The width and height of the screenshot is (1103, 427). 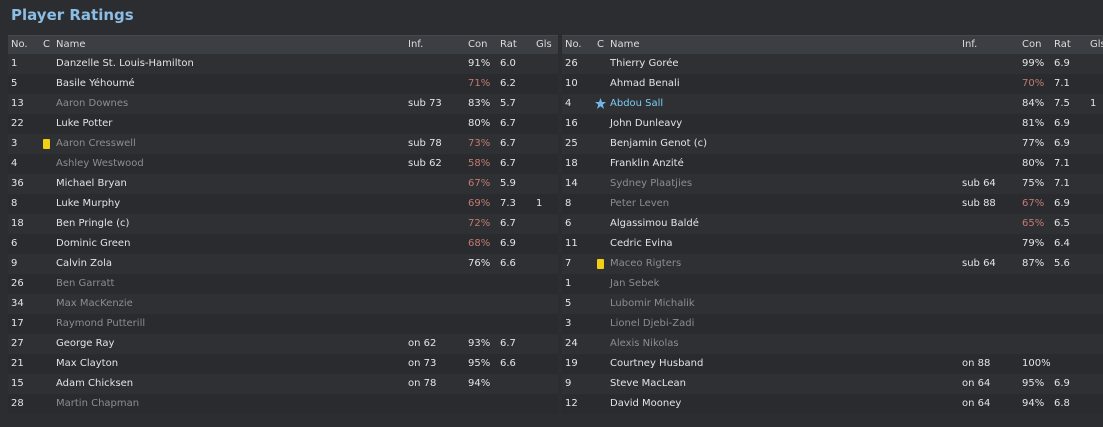 I want to click on player-row: 21 Max Clayton on 73 95% 6.6, so click(x=283, y=364).